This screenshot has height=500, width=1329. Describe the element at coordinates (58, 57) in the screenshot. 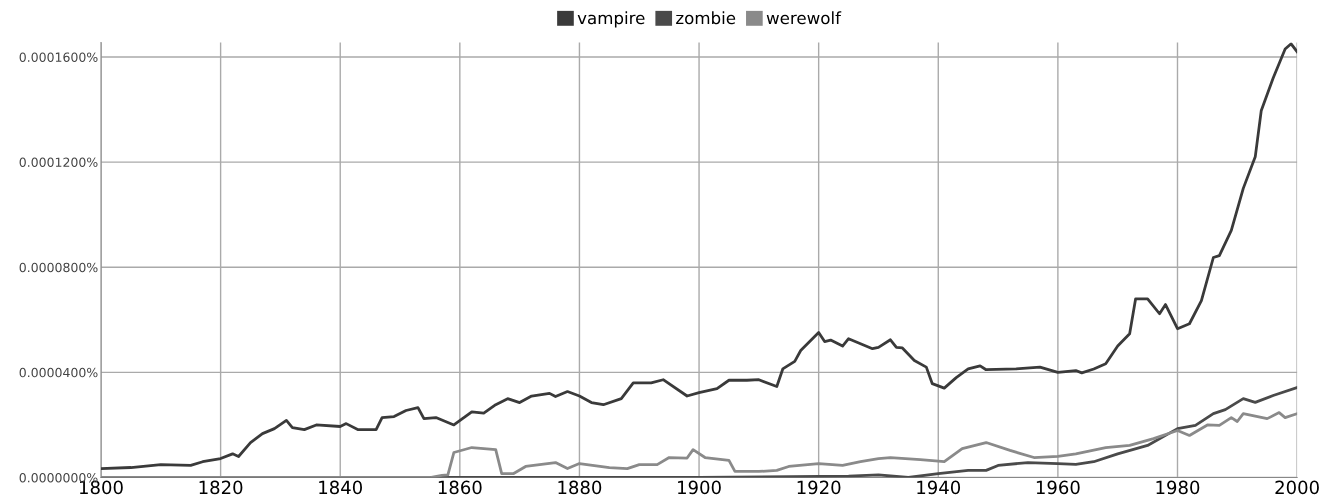

I see `y-tick-label: 0.0001600%` at that location.